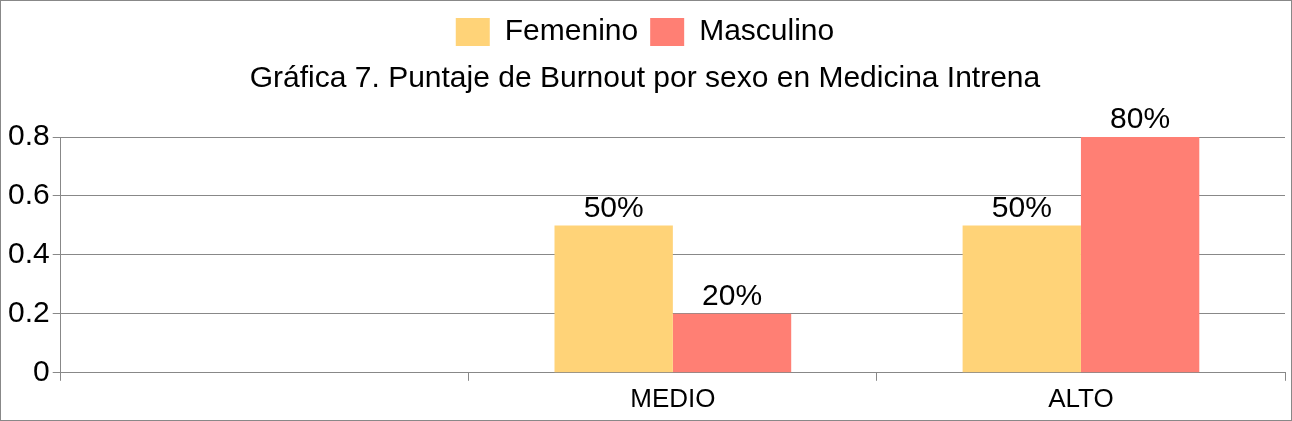 This screenshot has width=1292, height=421. I want to click on data-label: 20%, so click(732, 295).